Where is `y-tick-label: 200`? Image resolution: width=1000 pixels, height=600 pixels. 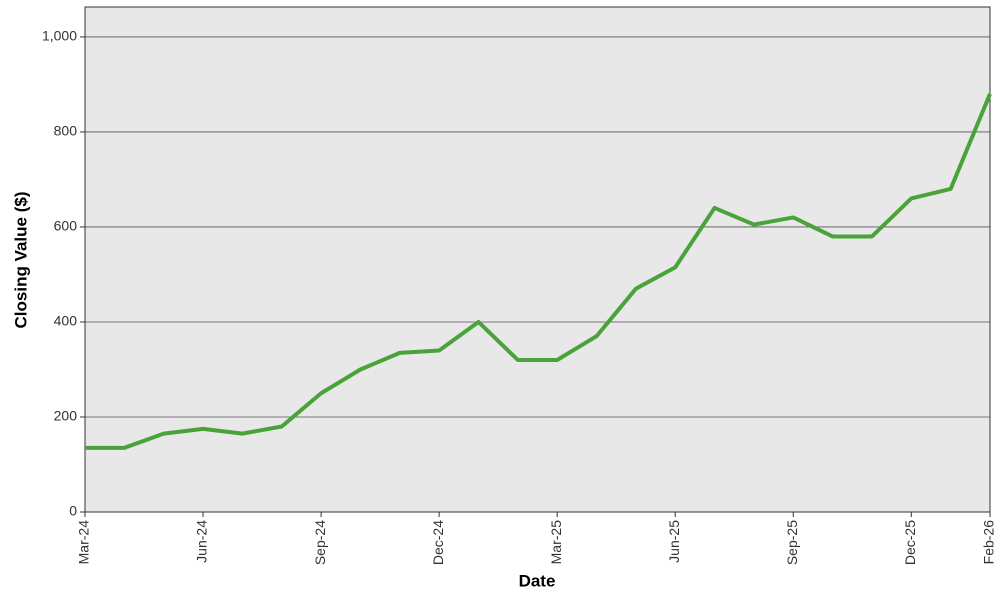
y-tick-label: 200 is located at coordinates (66, 416).